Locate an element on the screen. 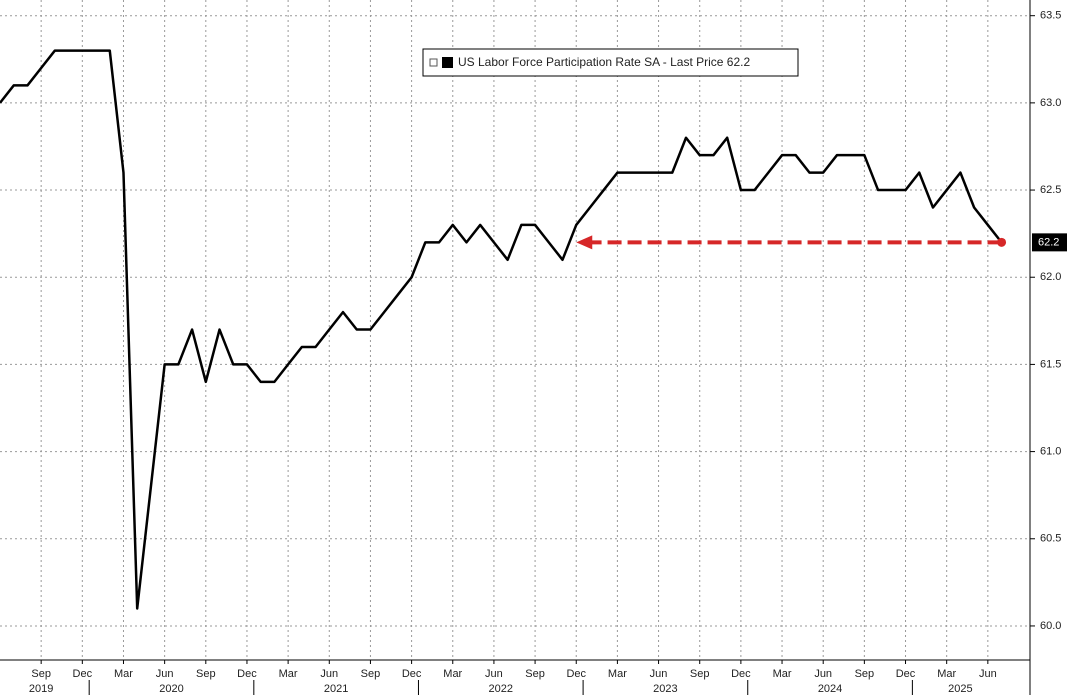 The height and width of the screenshot is (695, 1067). last-price-box is located at coordinates (1049, 242).